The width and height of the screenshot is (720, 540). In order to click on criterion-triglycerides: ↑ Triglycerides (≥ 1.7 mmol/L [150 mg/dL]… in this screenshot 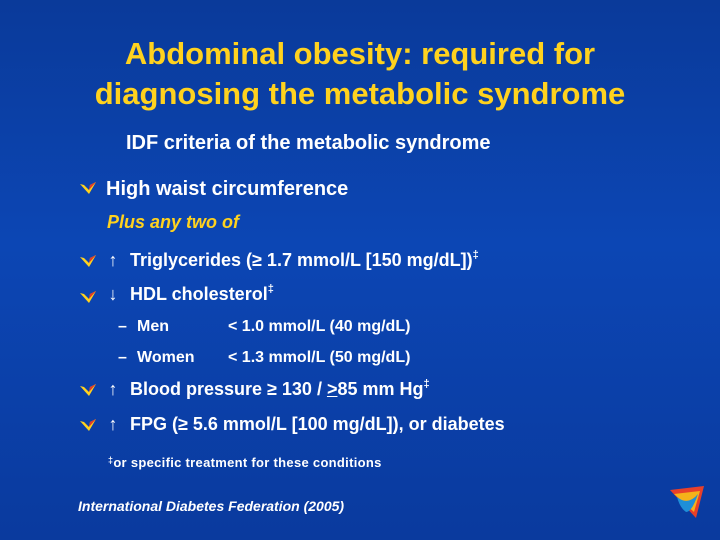, I will do `click(292, 260)`.